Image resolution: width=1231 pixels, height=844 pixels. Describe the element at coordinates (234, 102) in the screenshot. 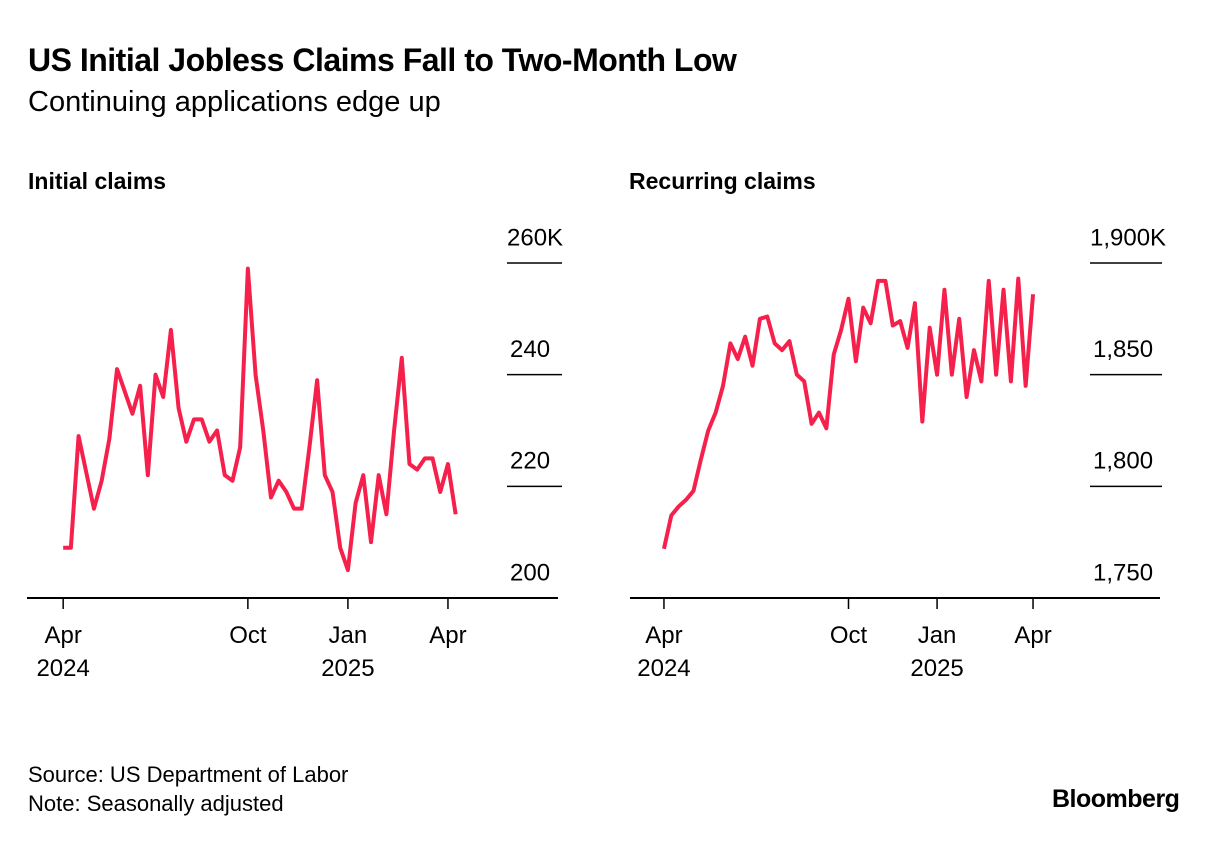

I see `chart-subtitle: Continuing applications edge up` at that location.